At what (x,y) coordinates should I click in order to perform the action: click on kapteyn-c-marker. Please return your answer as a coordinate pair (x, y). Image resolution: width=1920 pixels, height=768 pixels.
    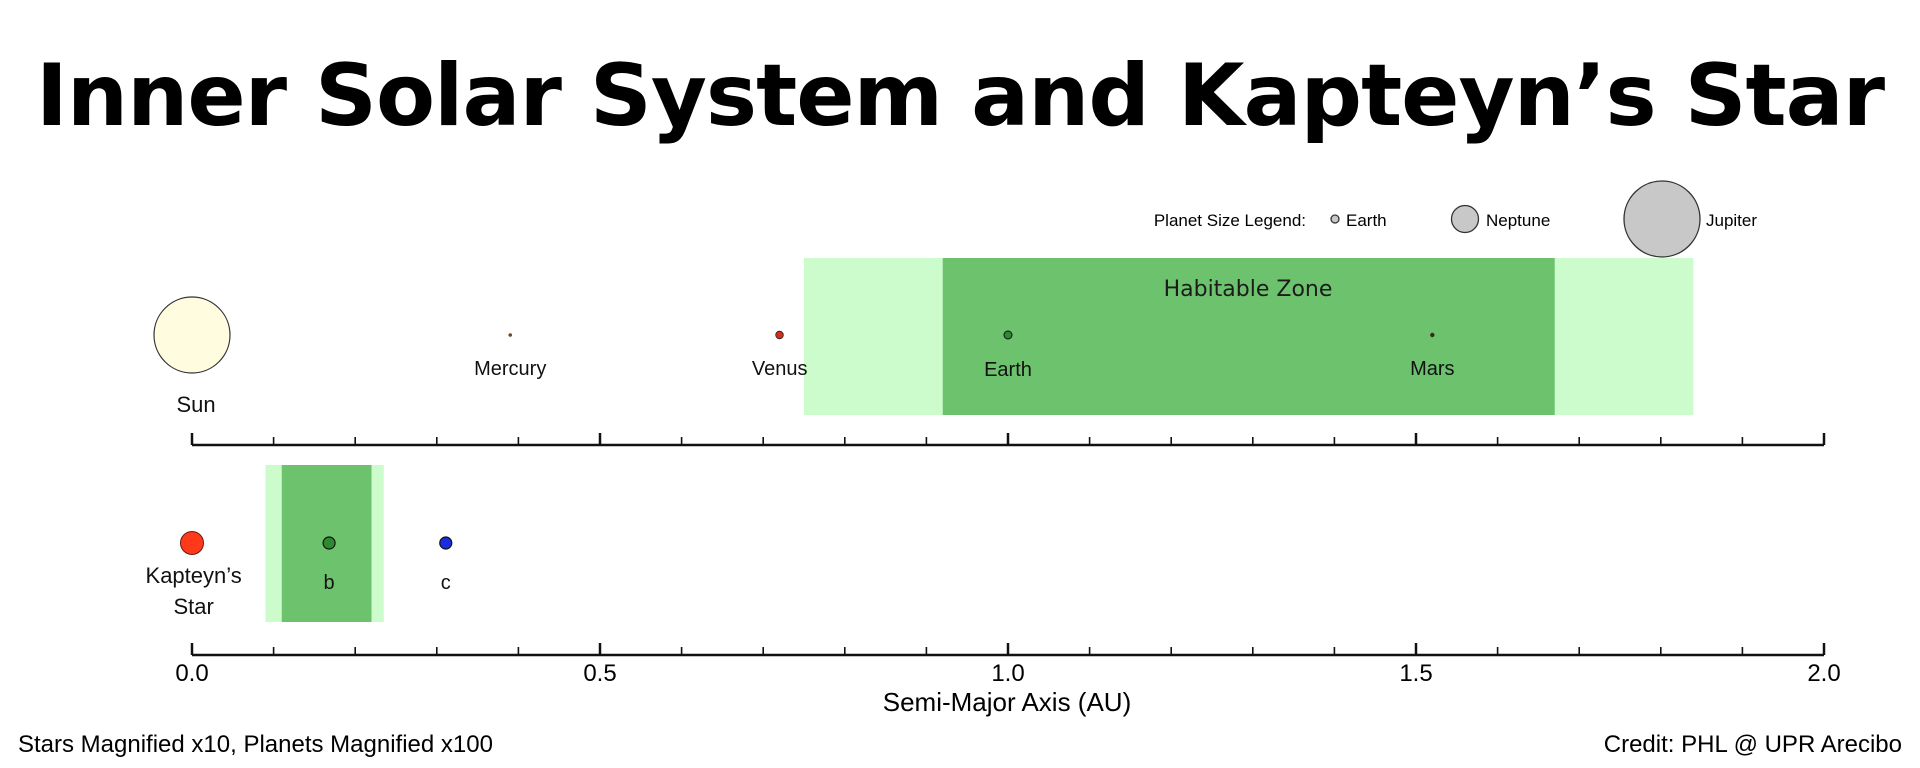
    Looking at the image, I should click on (446, 543).